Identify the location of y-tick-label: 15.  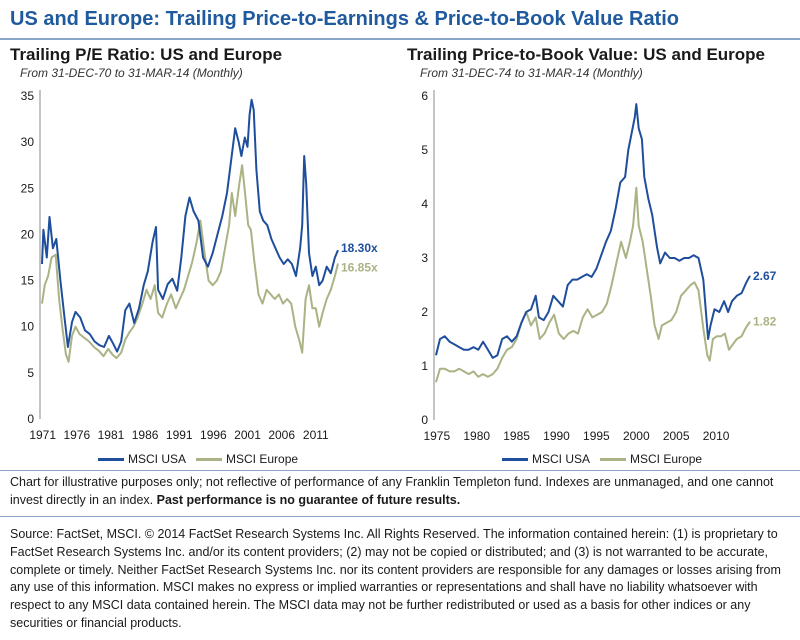
(28, 281).